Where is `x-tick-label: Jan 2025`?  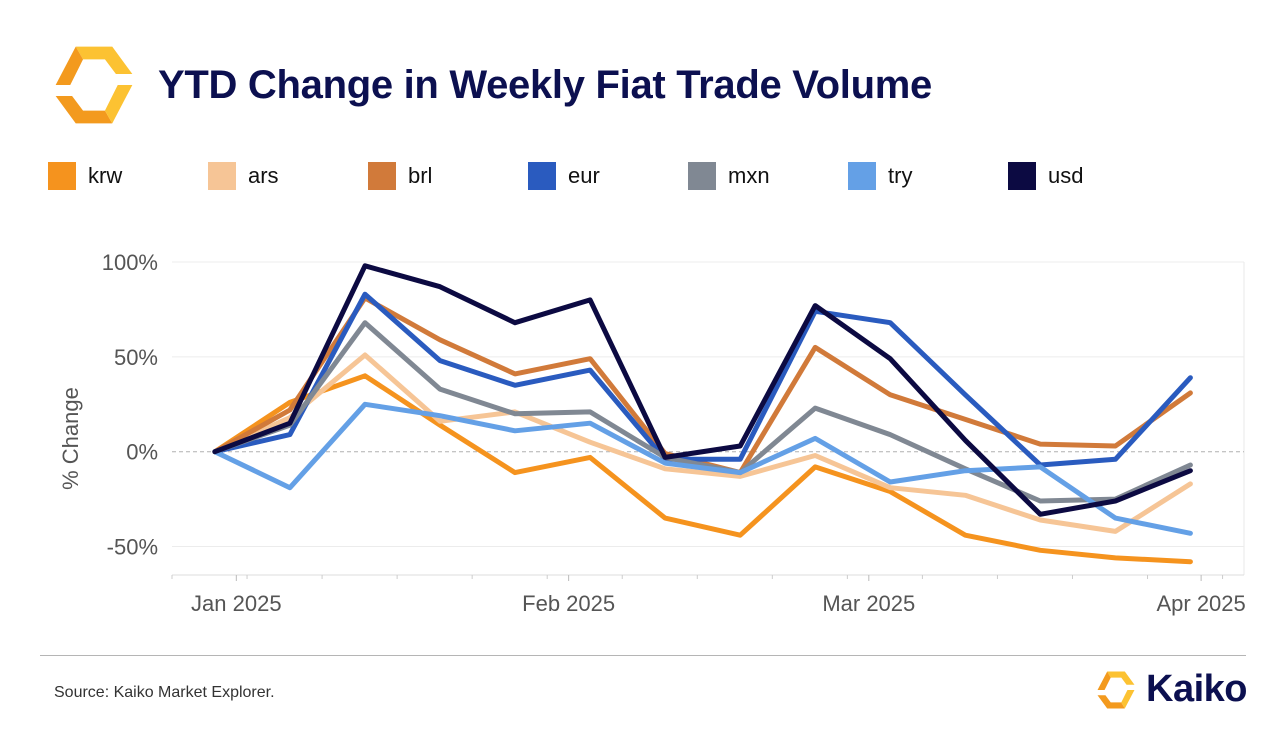 x-tick-label: Jan 2025 is located at coordinates (236, 603).